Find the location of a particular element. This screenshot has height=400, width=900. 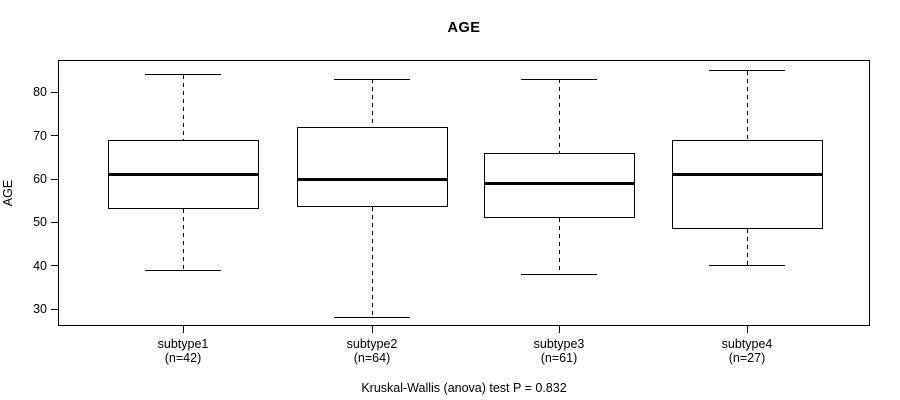

stat-test-note: Kruskal-Wallis (anova) test P = 0.832 is located at coordinates (464, 388).